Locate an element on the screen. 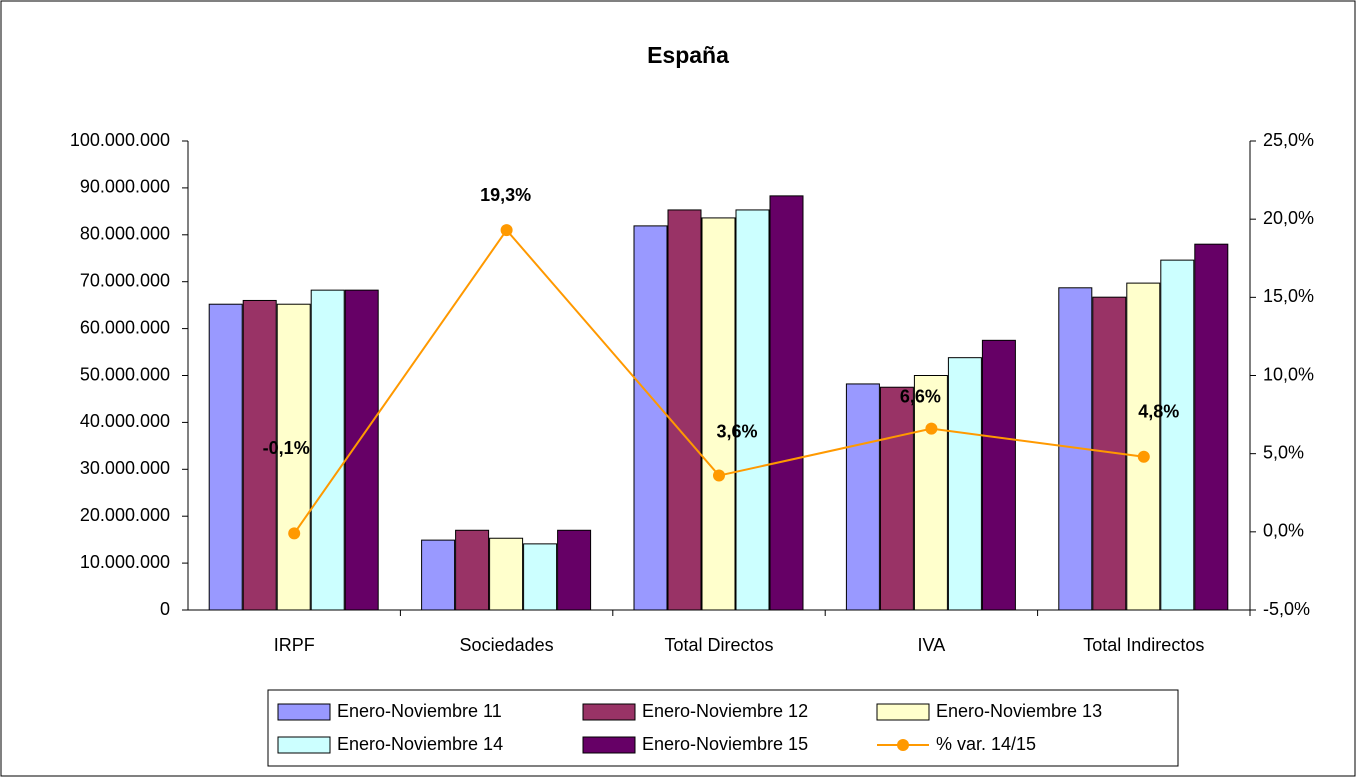  x-tick-label: IVA is located at coordinates (932, 645).